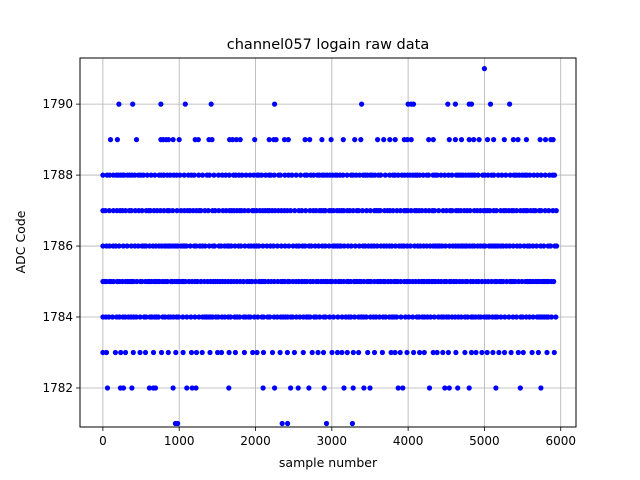 The width and height of the screenshot is (640, 480). Describe the element at coordinates (57, 388) in the screenshot. I see `y-tick-label: 1782` at that location.